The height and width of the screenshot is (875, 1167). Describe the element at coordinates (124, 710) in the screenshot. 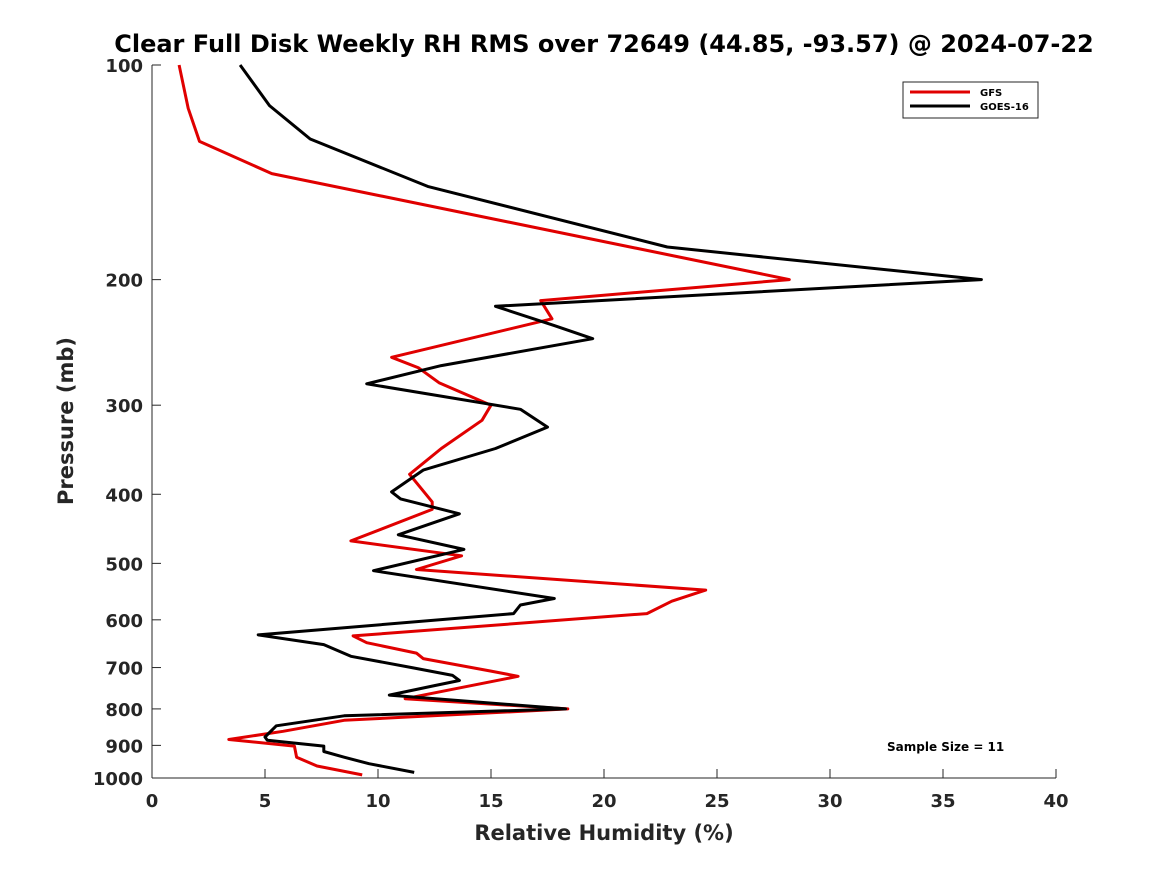

I see `y-tick-label: 800` at that location.